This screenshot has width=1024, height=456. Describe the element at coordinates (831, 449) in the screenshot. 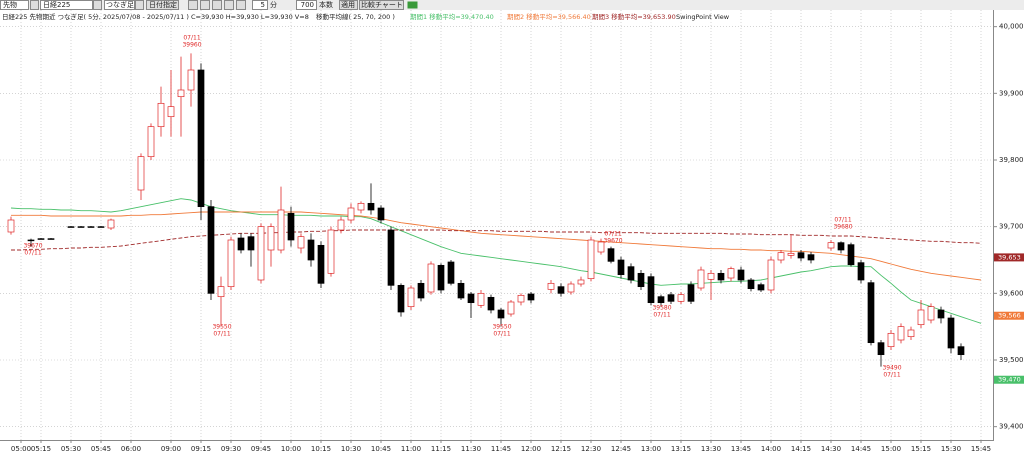

I see `x-tick-label: 14:30` at that location.